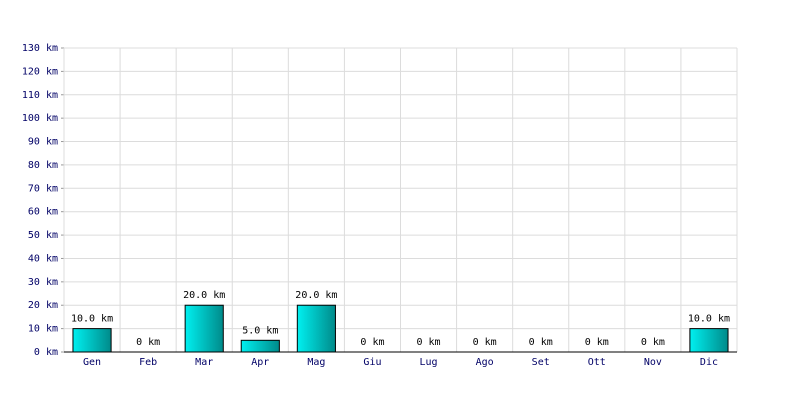 This screenshot has height=400, width=800. I want to click on y-tick-label: 110 km, so click(40, 95).